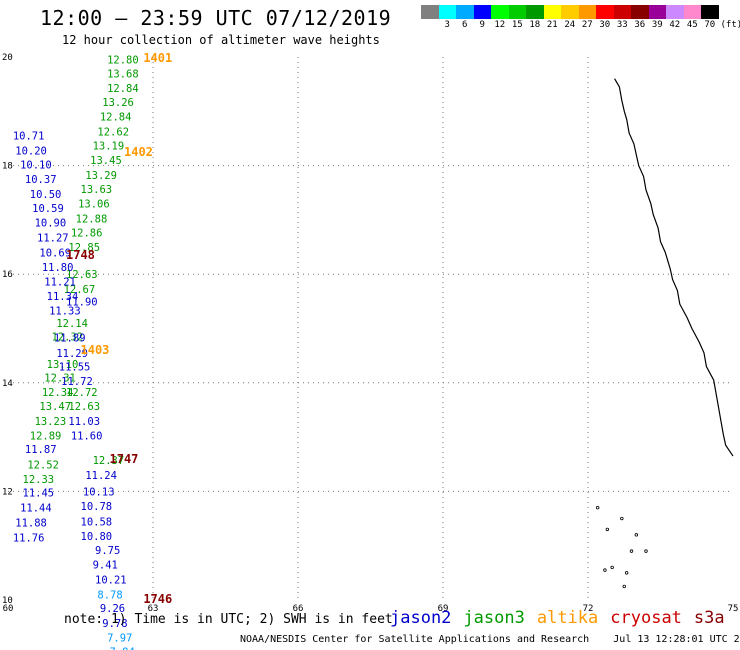  Describe the element at coordinates (46, 436) in the screenshot. I see `wave-height-value: 12.89` at that location.